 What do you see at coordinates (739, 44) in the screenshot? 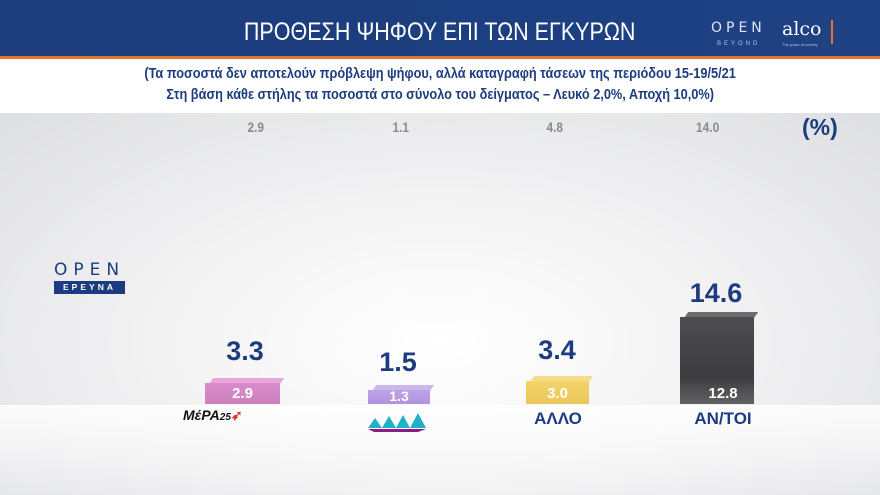
I see `beyond-label: BEYOND` at bounding box center [739, 44].